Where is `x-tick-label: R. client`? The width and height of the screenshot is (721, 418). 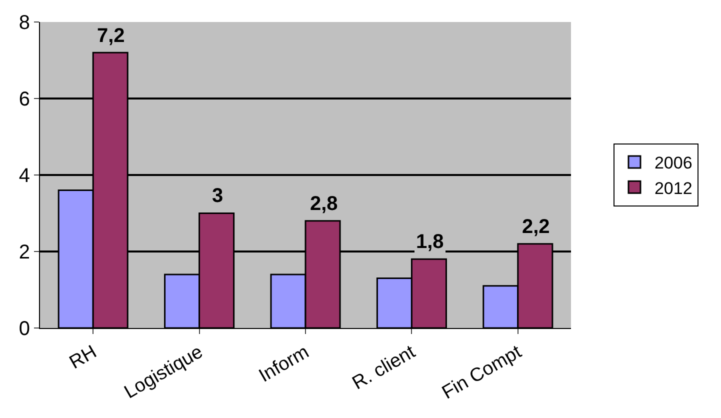 x-tick-label: R. client is located at coordinates (384, 367).